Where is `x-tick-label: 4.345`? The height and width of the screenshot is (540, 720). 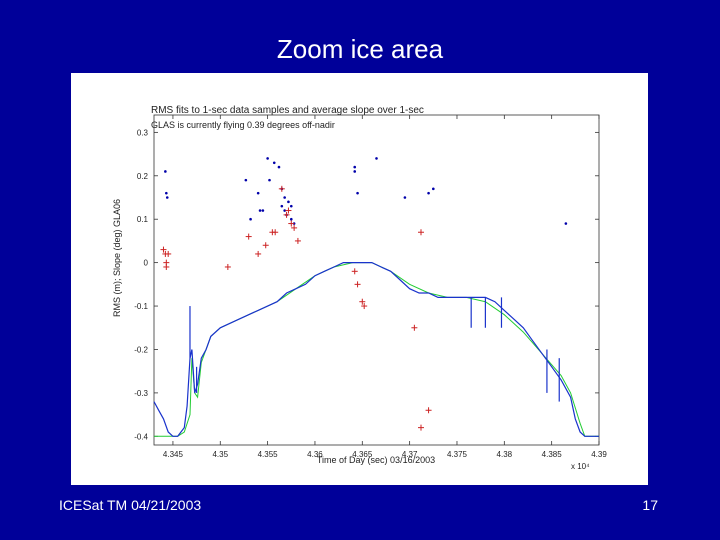
x-tick-label: 4.345 is located at coordinates (173, 454).